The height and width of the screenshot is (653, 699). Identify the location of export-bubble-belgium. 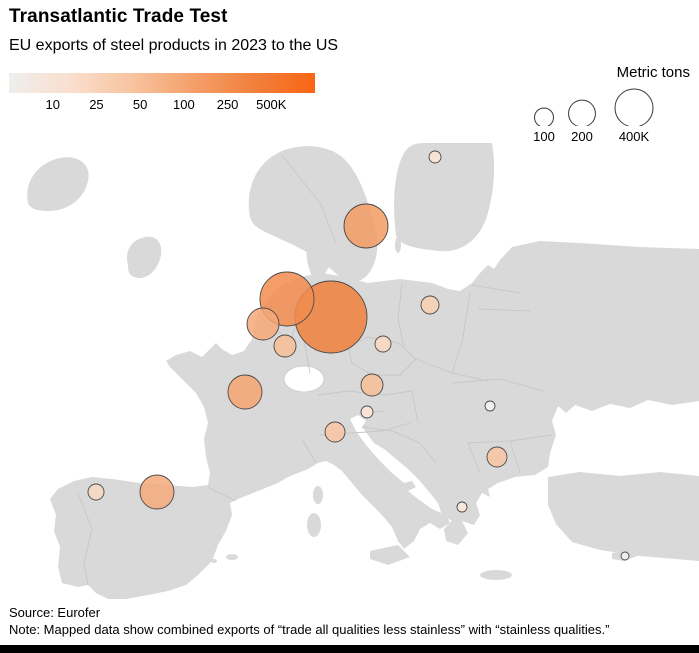
(263, 324).